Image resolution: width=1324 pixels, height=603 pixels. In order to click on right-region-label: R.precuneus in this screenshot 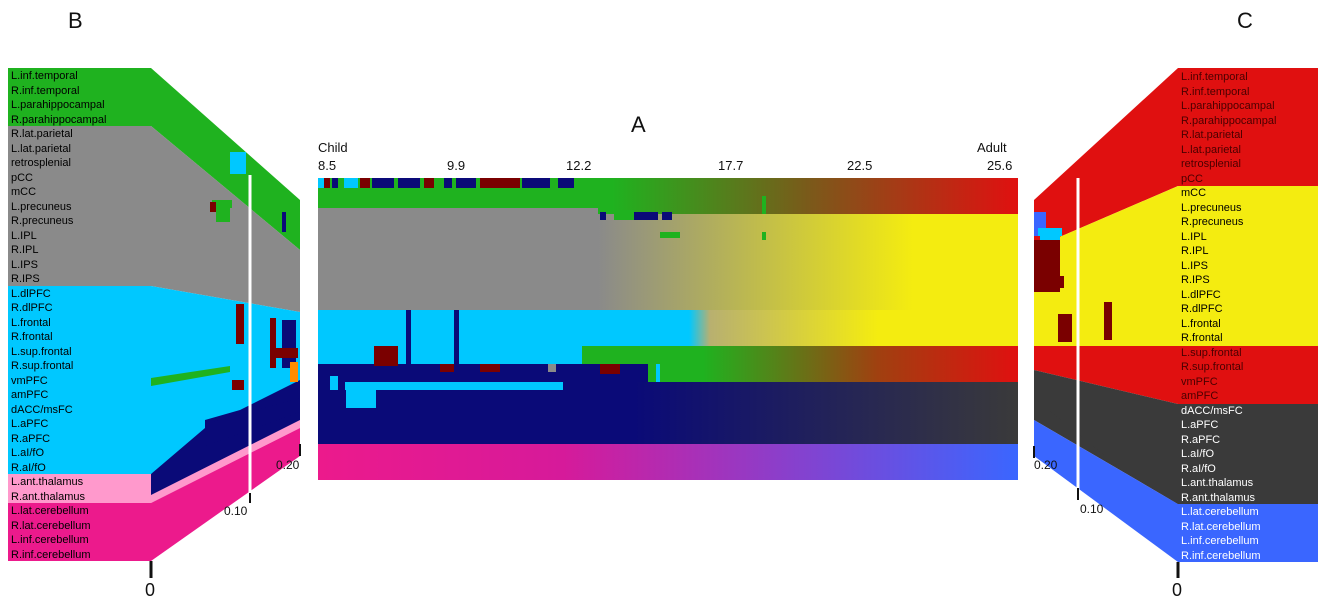, I will do `click(1212, 222)`.